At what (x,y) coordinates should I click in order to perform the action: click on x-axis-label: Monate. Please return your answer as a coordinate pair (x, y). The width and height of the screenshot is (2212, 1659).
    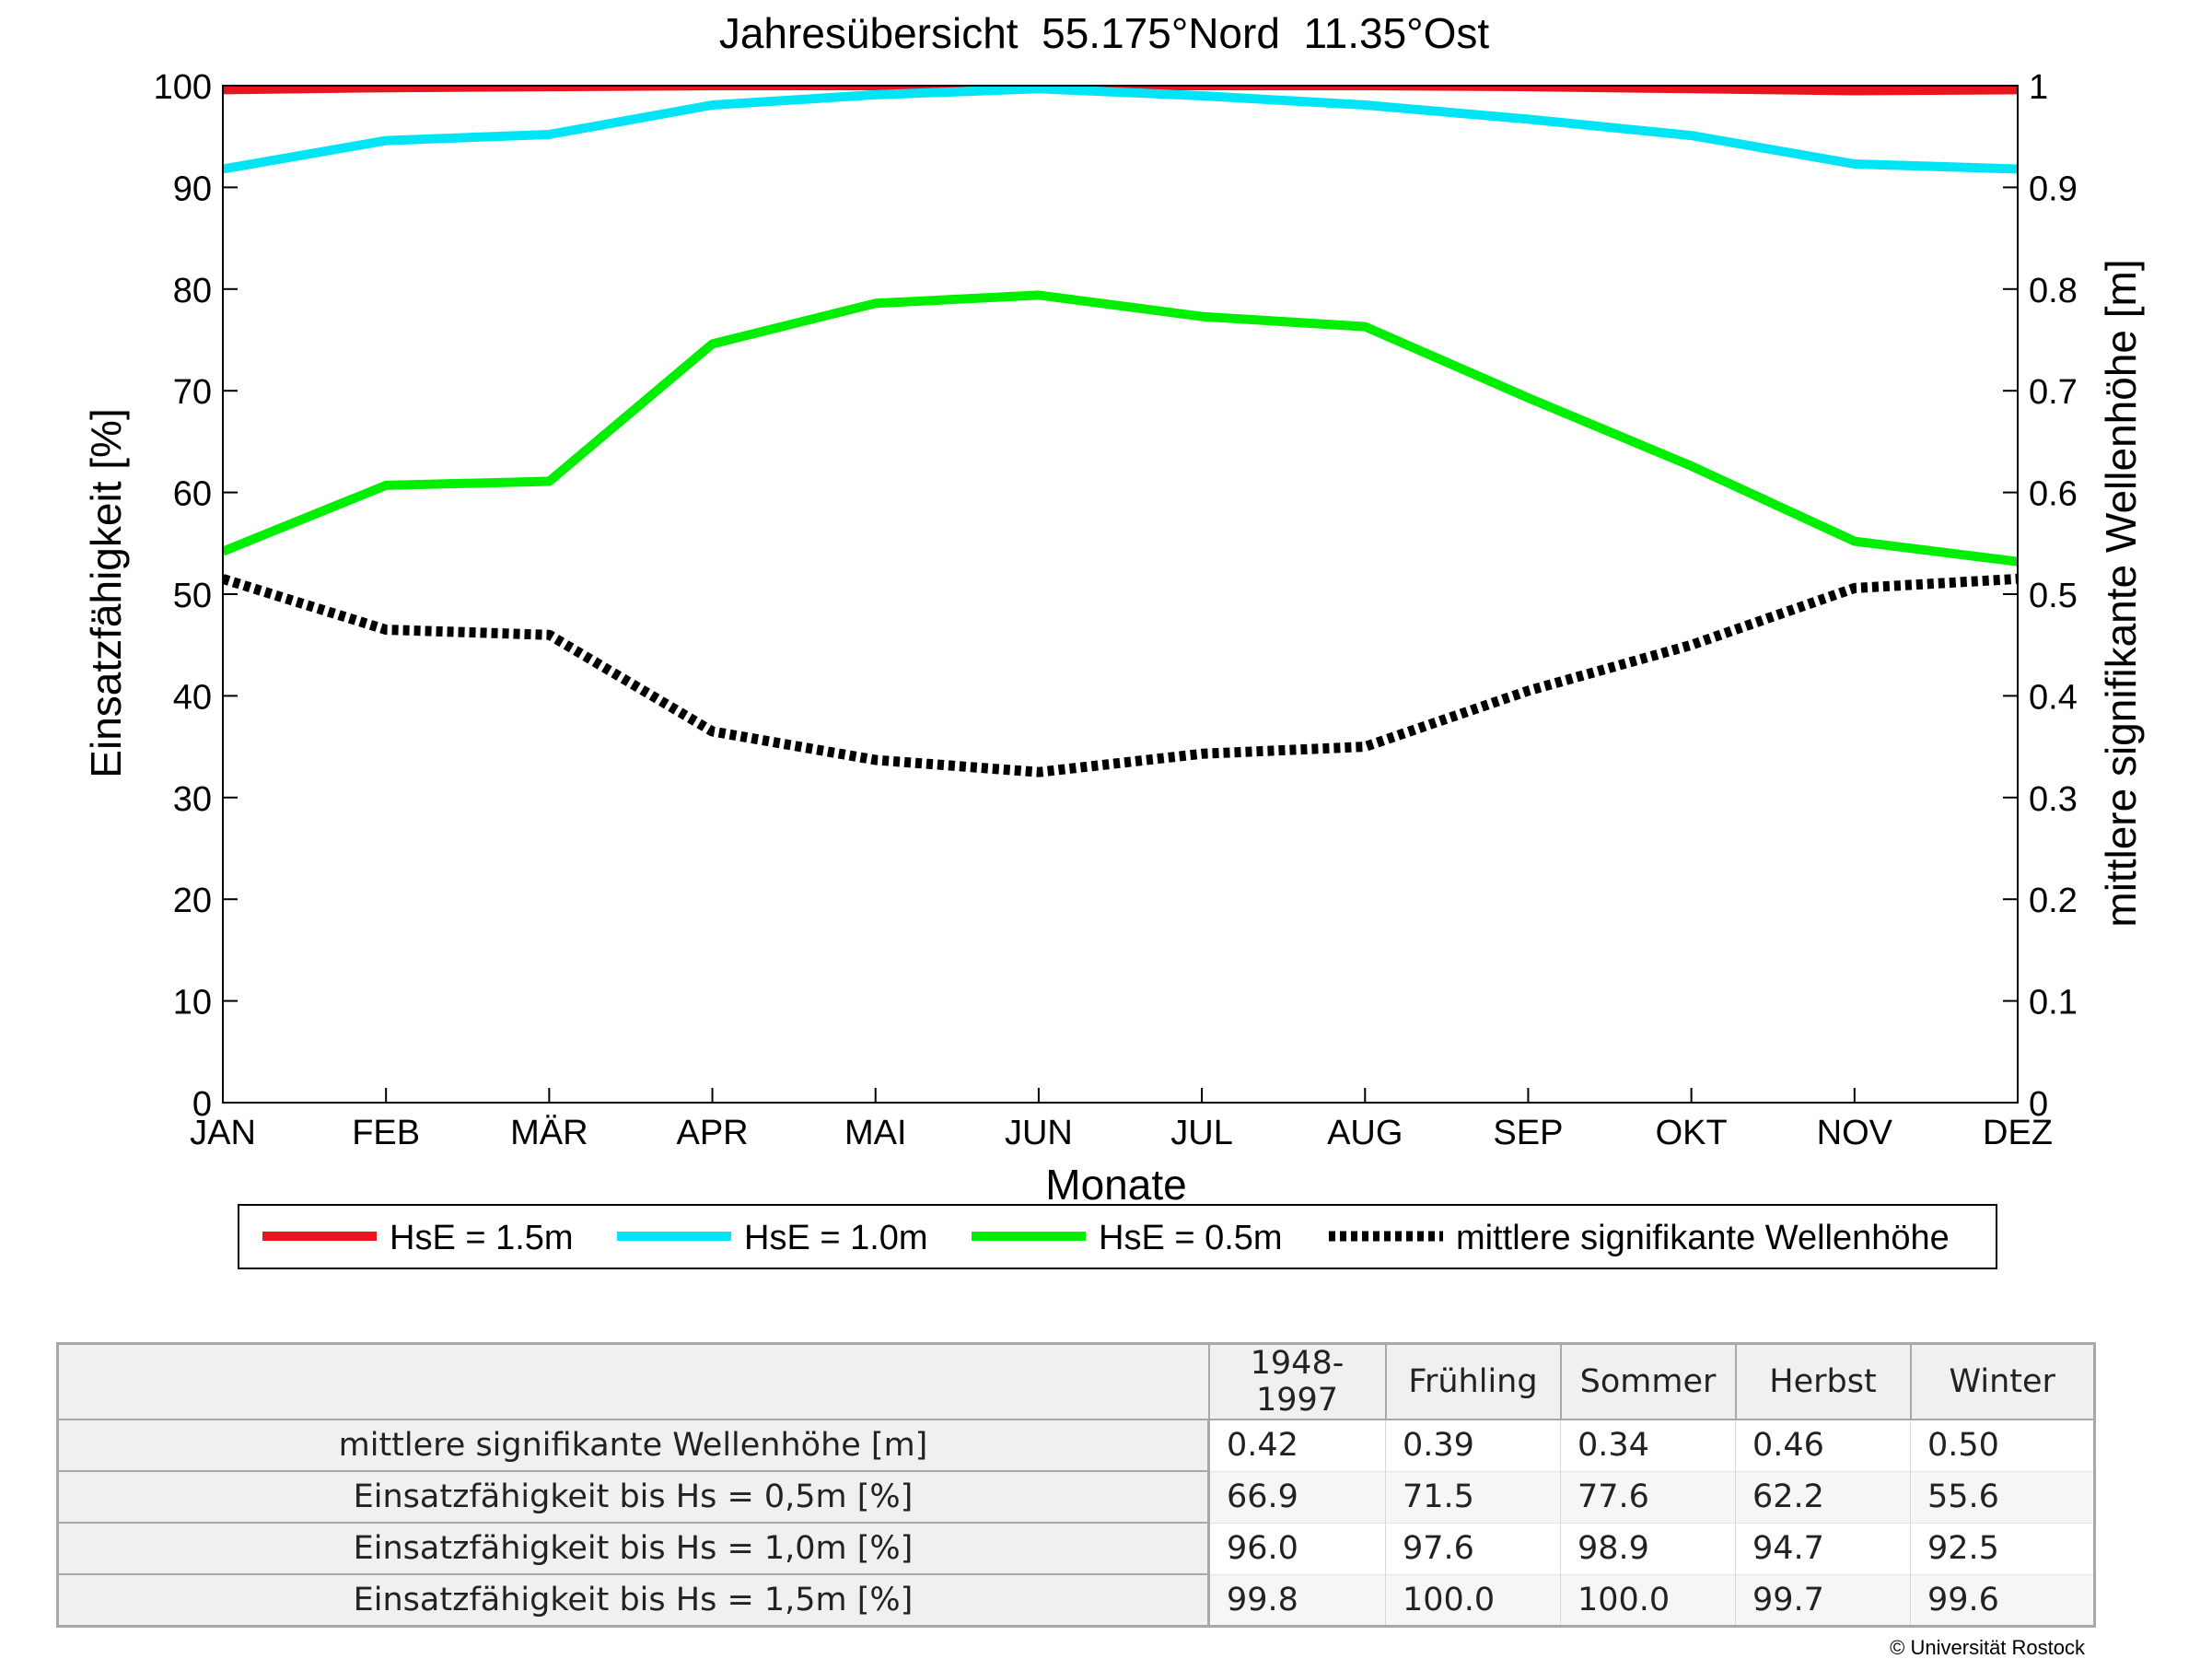
    Looking at the image, I should click on (1116, 1185).